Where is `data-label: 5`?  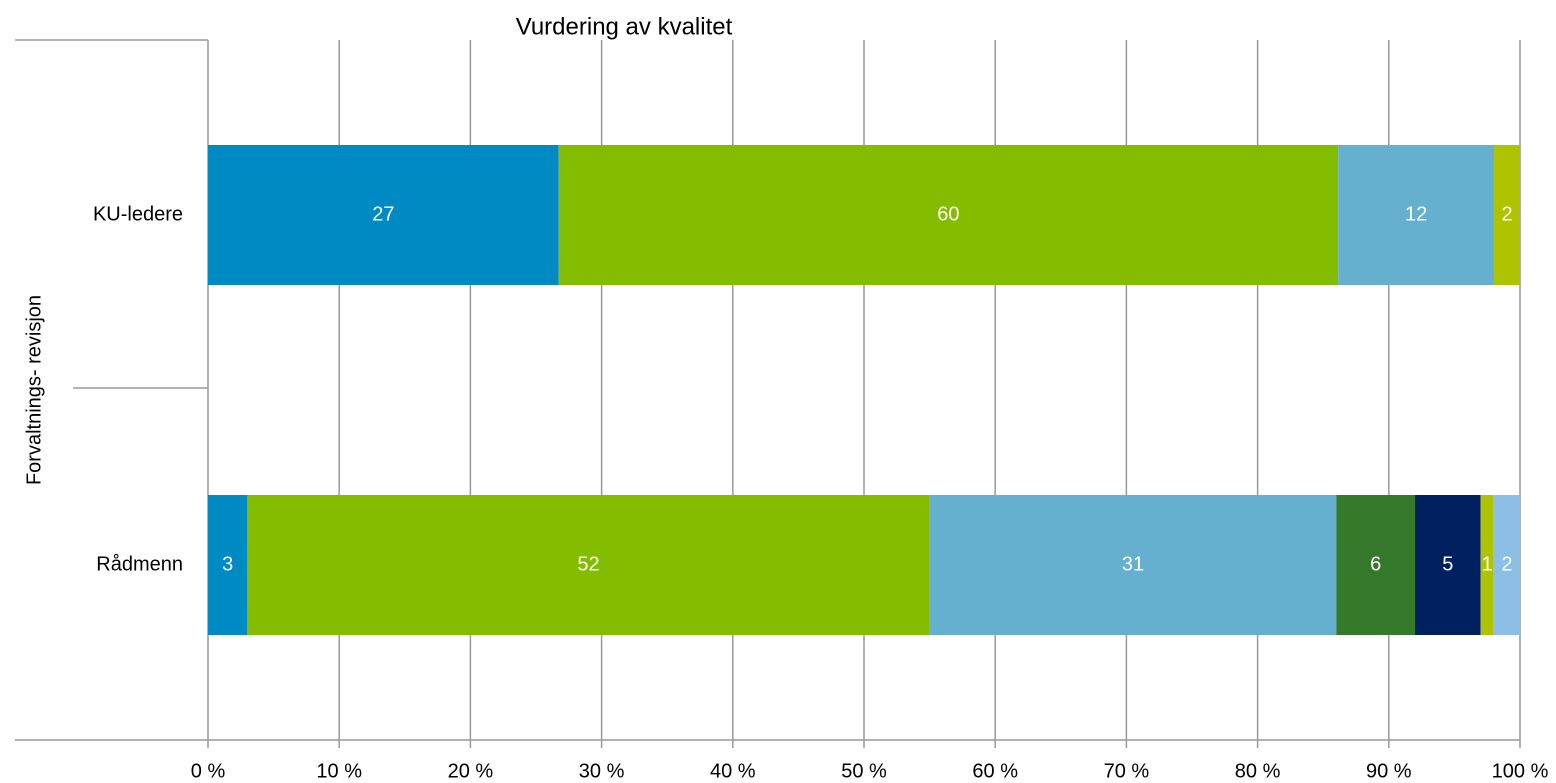 data-label: 5 is located at coordinates (1447, 564).